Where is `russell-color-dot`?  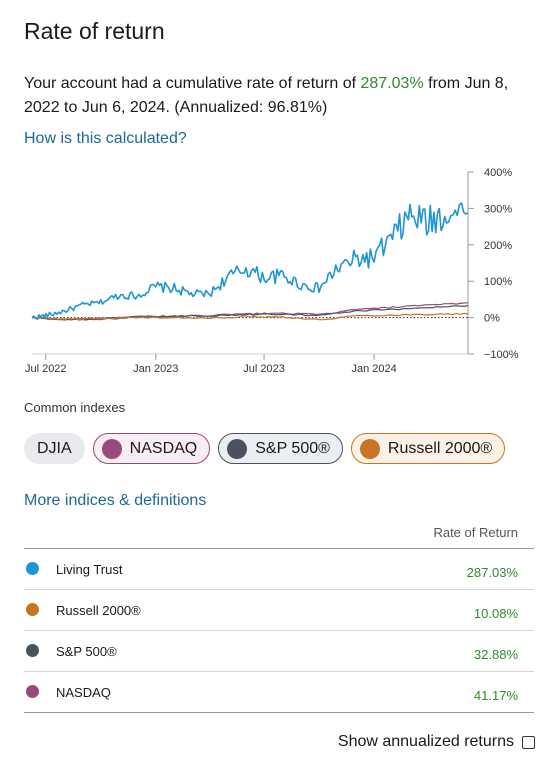 russell-color-dot is located at coordinates (369, 448).